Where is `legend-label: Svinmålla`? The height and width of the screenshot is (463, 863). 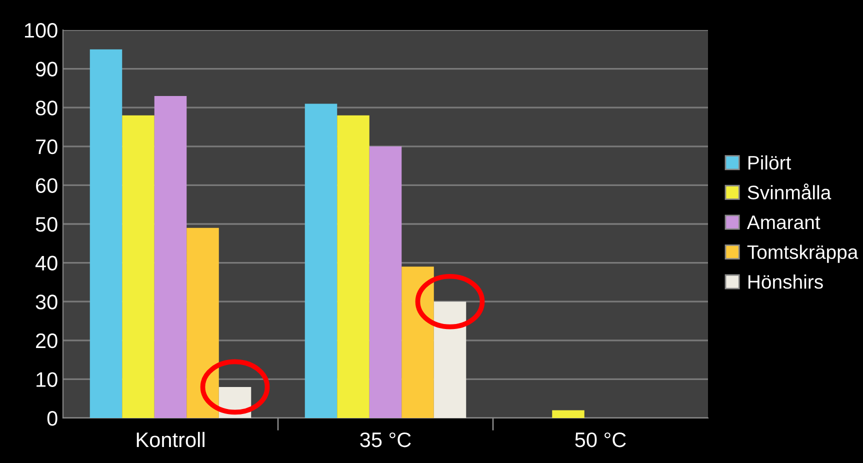
legend-label: Svinmålla is located at coordinates (790, 192).